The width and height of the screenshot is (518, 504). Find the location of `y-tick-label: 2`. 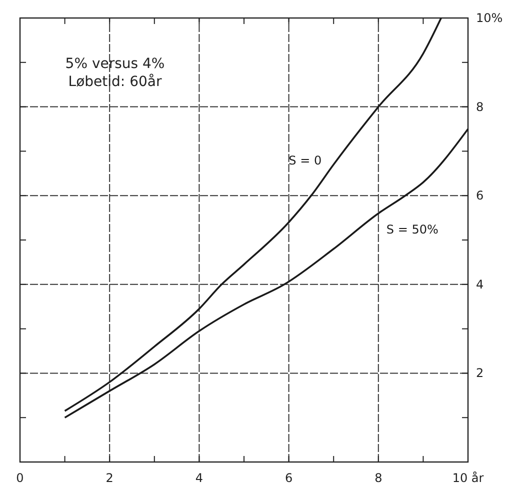

y-tick-label: 2 is located at coordinates (480, 373).